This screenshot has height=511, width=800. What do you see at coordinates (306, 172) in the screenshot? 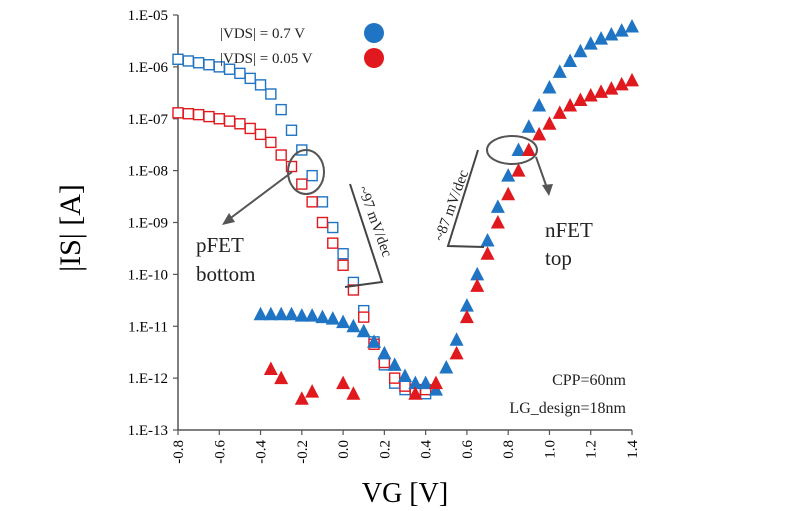
I see `pfet-highlight-ellipse` at bounding box center [306, 172].